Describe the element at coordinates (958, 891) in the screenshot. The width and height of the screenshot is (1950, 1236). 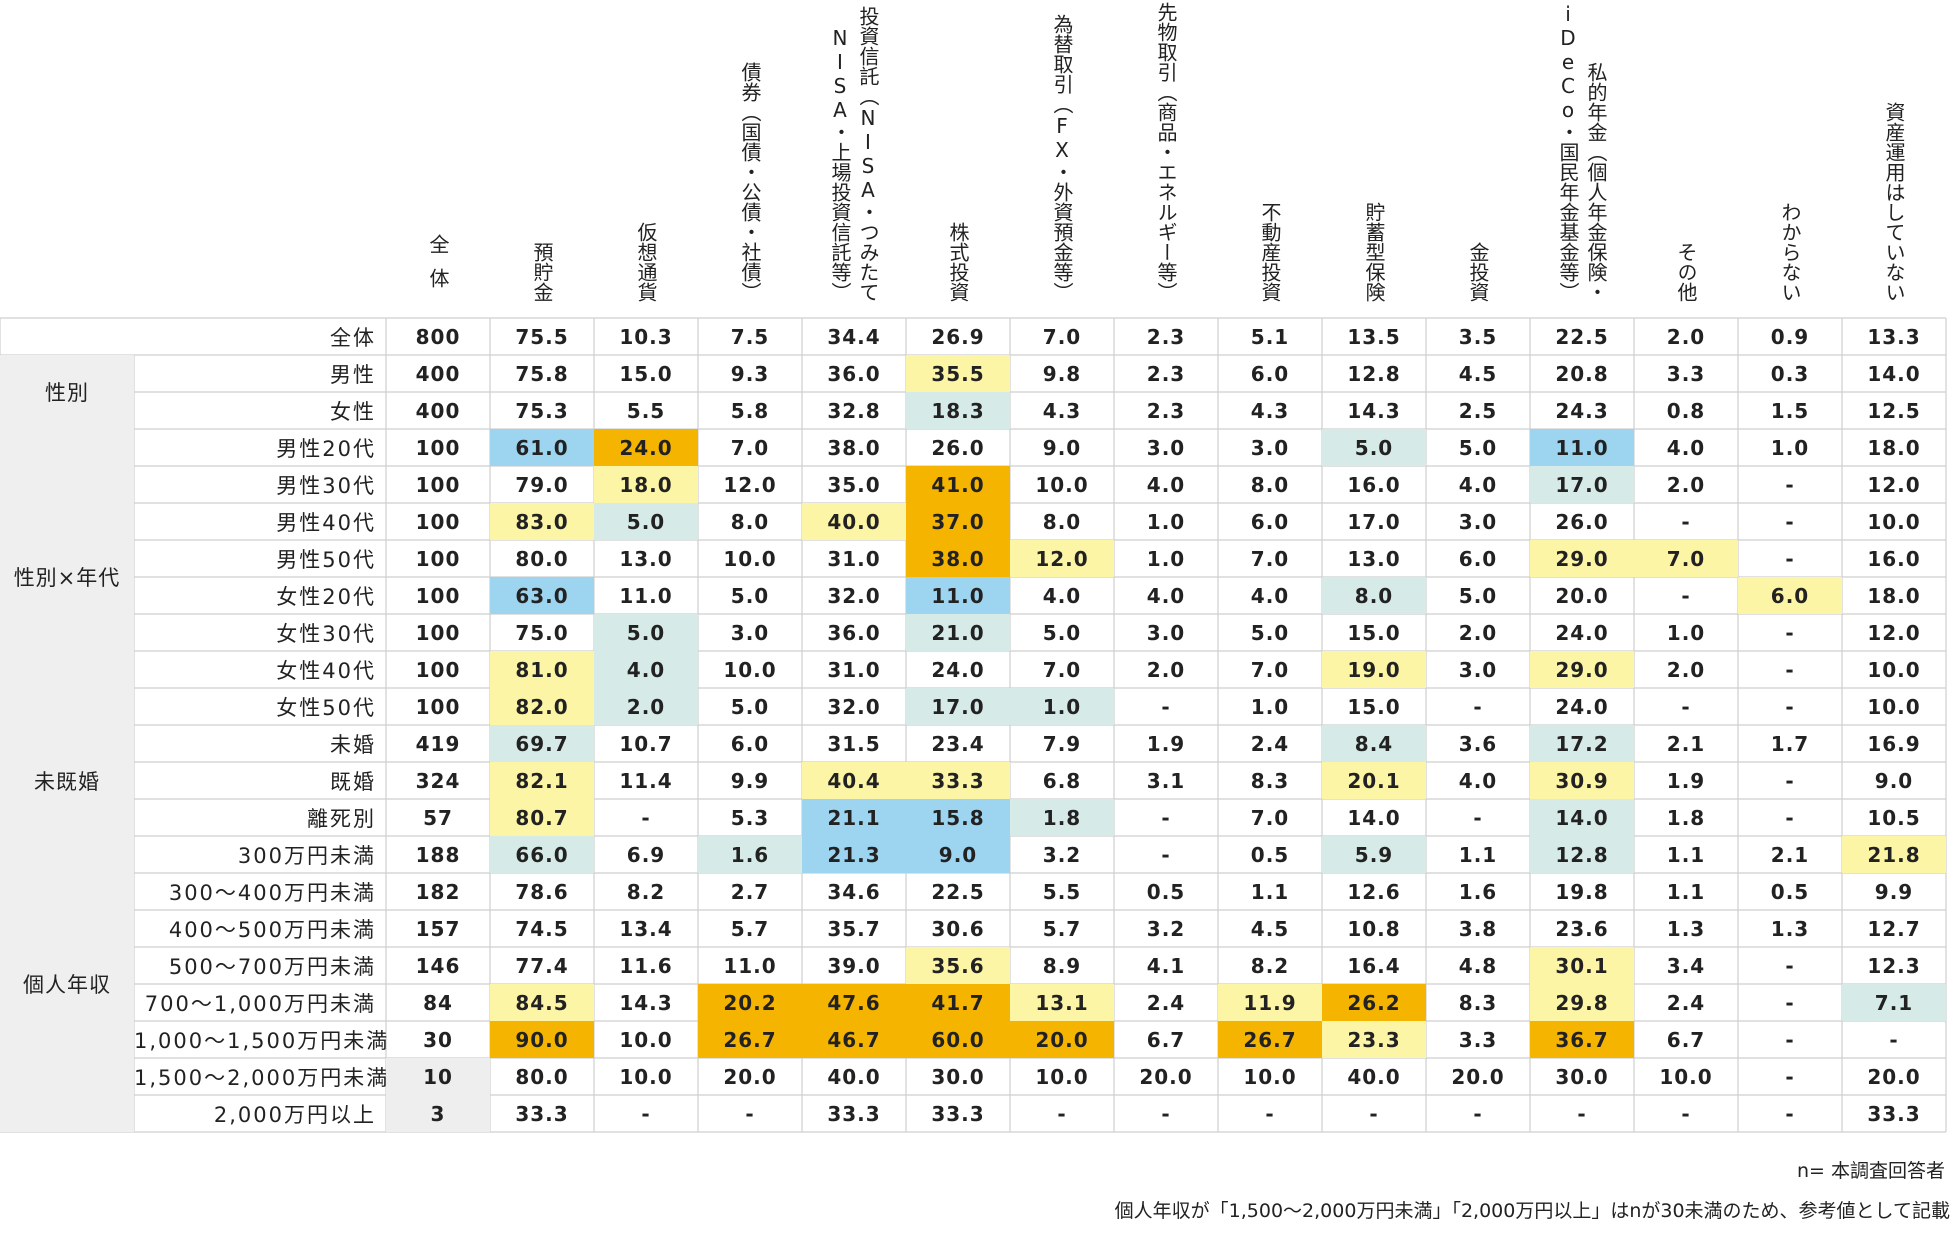
I see `table-cell: 22.5` at that location.